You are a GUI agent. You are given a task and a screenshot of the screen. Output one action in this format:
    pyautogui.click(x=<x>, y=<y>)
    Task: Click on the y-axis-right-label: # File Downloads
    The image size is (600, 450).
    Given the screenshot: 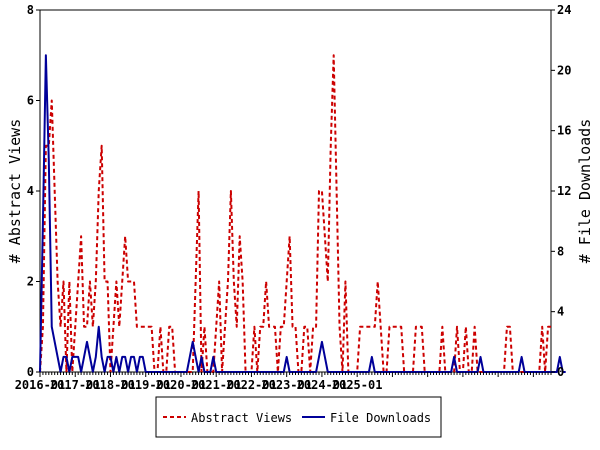 What is the action you would take?
    pyautogui.click(x=585, y=191)
    